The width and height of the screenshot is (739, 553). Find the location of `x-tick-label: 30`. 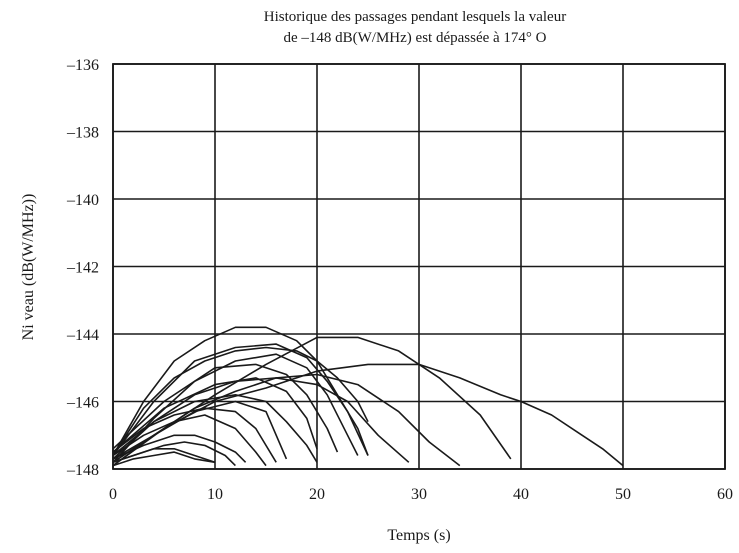

x-tick-label: 30 is located at coordinates (419, 494).